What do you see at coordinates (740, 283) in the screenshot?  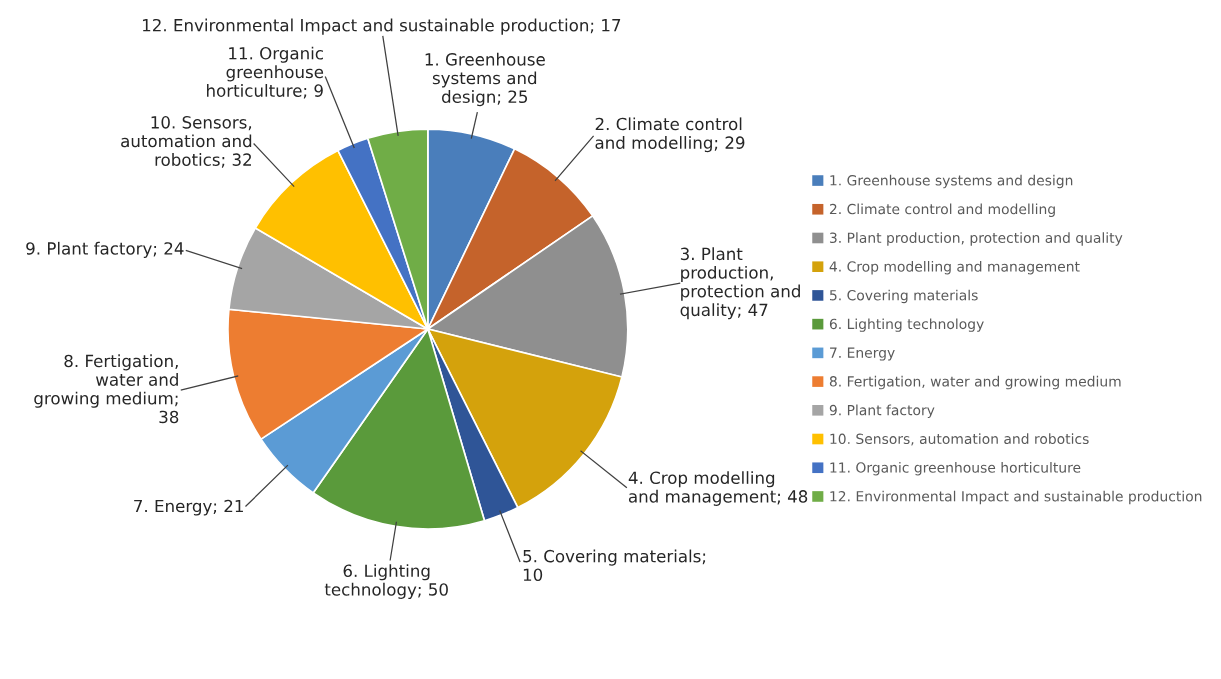 I see `data-label: 3. Plant production, protection and quality; 47` at bounding box center [740, 283].